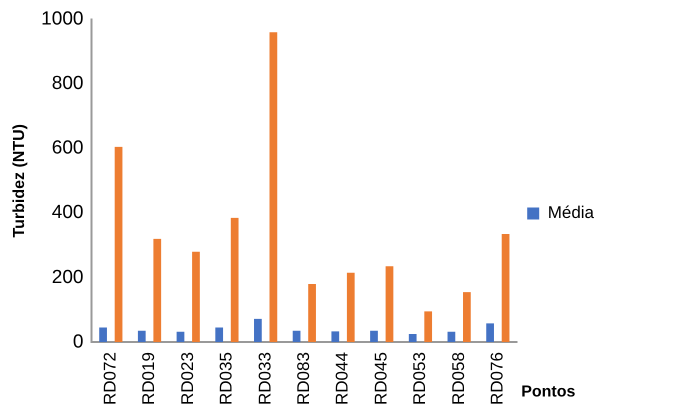  Describe the element at coordinates (68, 213) in the screenshot. I see `y-tick-label: 400` at that location.